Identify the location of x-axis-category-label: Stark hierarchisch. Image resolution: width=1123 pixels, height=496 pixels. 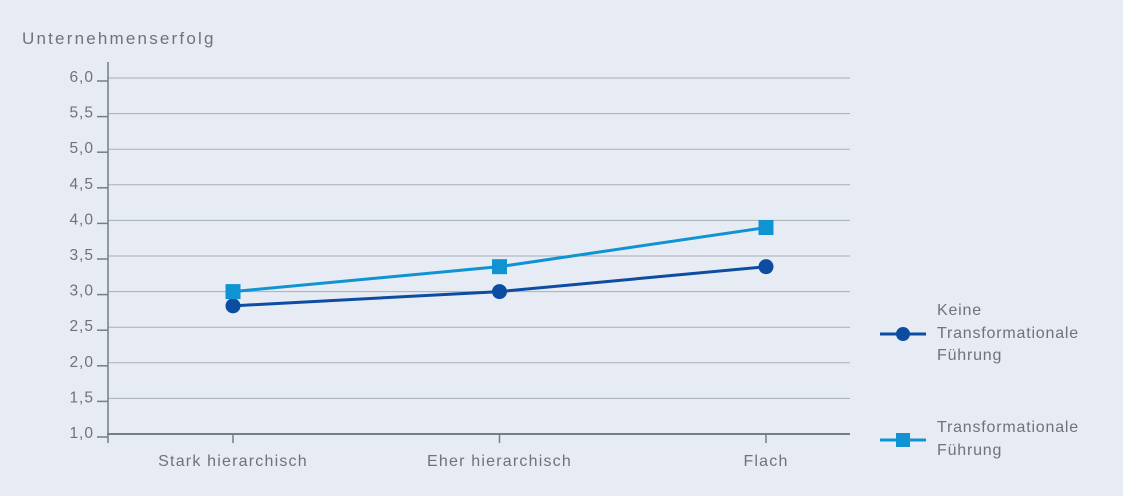
(233, 461).